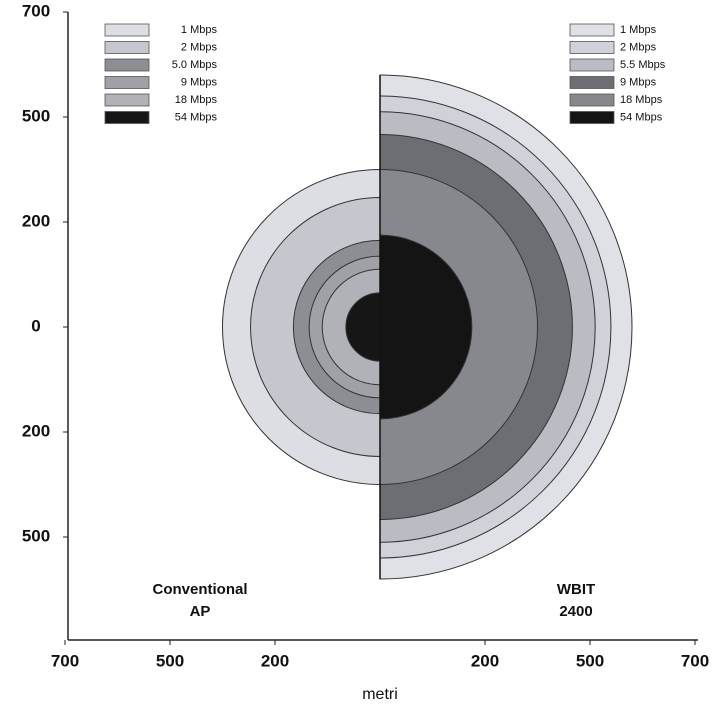  What do you see at coordinates (195, 65) in the screenshot?
I see `legend-label: 5.0 Mbps` at bounding box center [195, 65].